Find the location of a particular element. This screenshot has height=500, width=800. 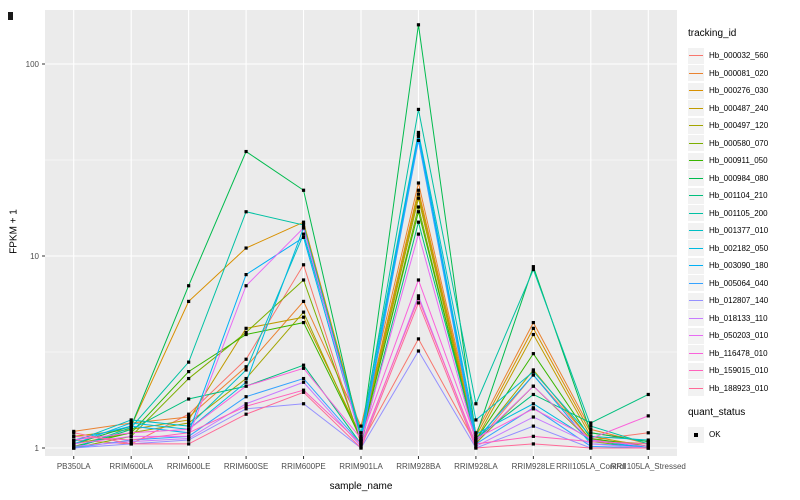

legend-entry-label: Hb_012807_140 is located at coordinates (739, 301).